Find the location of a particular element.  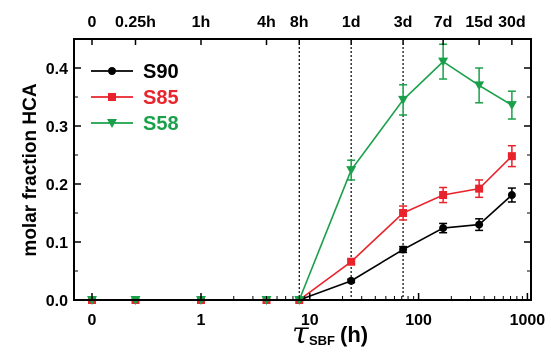

x-axis-label-unit: (h) is located at coordinates (354, 334).